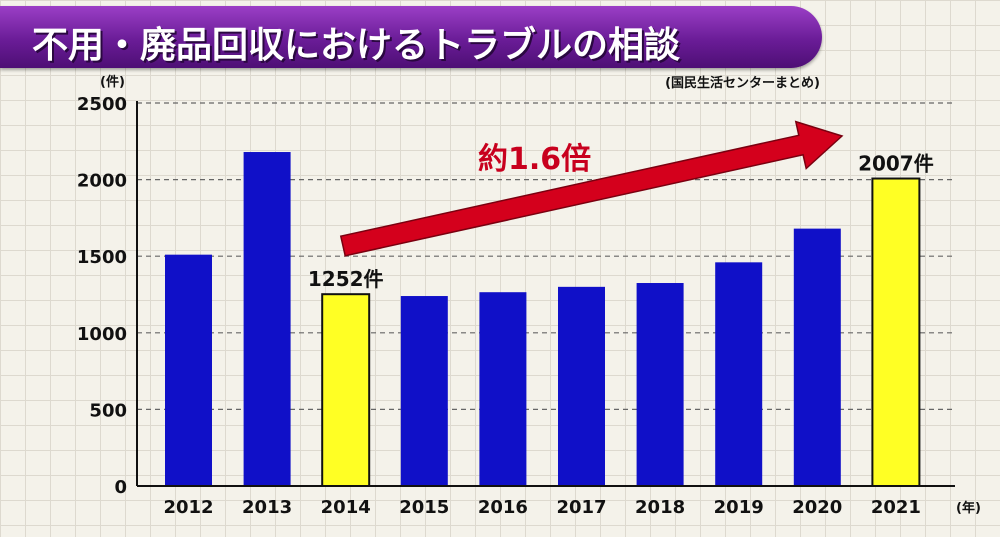  Describe the element at coordinates (102, 104) in the screenshot. I see `y-tick-label: 2500` at that location.